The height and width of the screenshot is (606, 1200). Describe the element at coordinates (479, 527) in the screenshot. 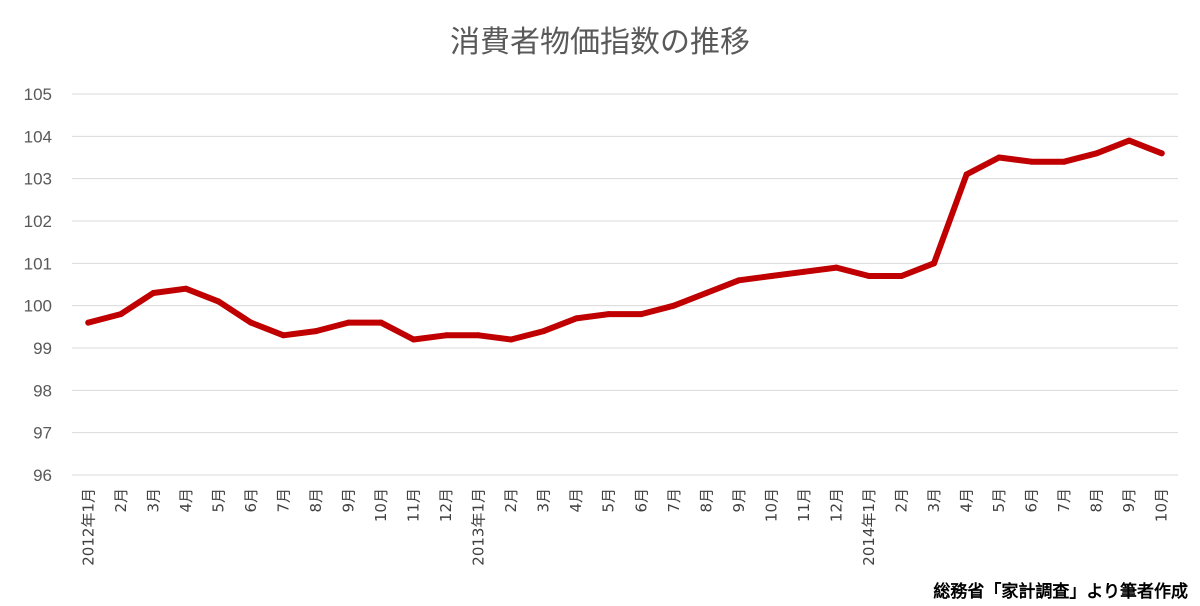

I see `x-tick-label: 2013年1月` at that location.